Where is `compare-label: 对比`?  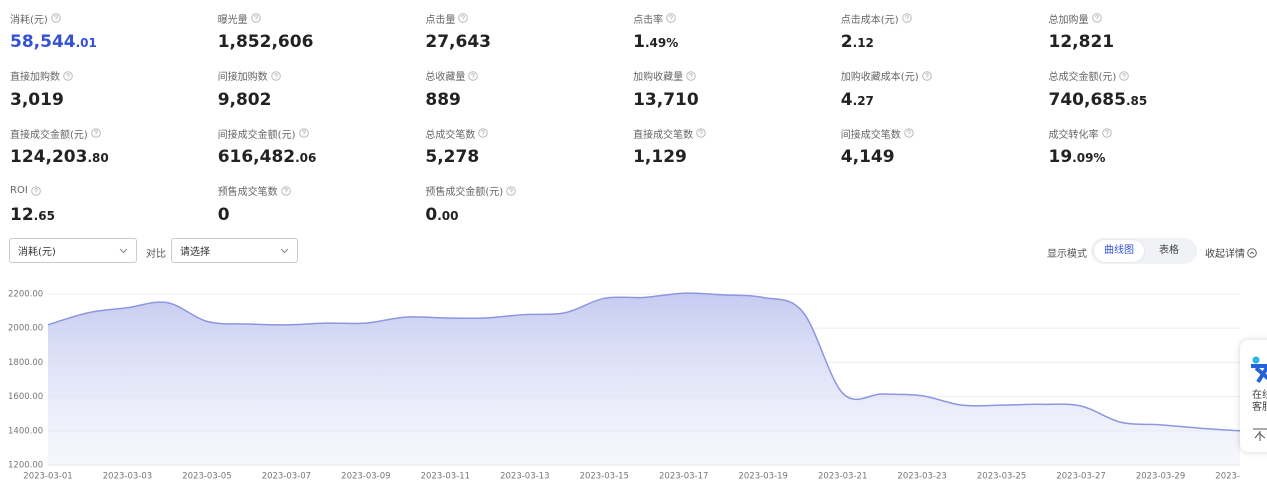 compare-label: 对比 is located at coordinates (156, 254).